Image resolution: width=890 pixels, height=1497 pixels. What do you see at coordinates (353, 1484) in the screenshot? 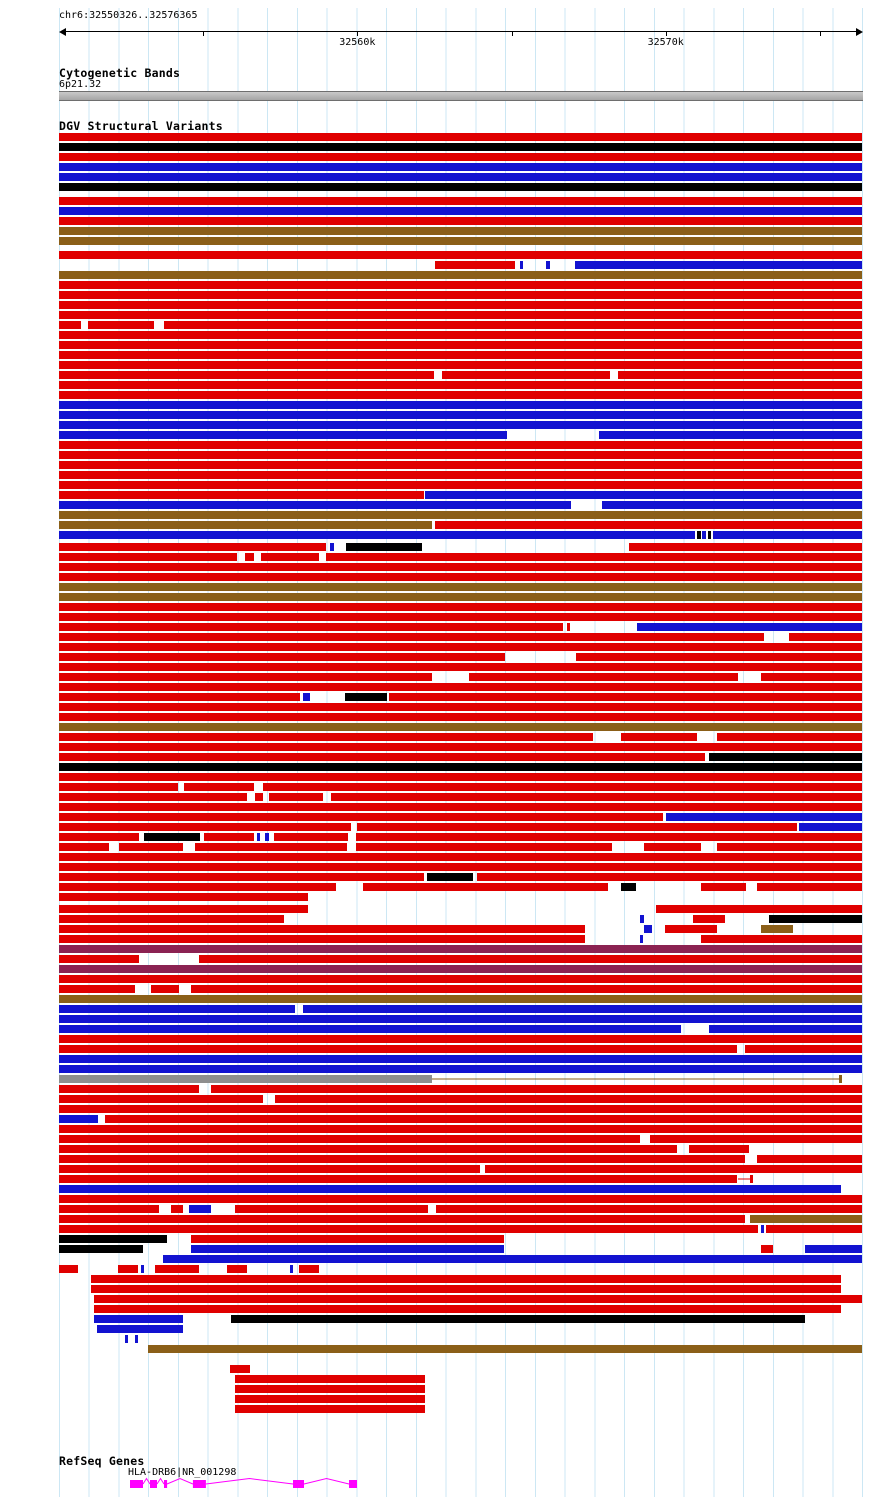
I see `exon-box` at bounding box center [353, 1484].